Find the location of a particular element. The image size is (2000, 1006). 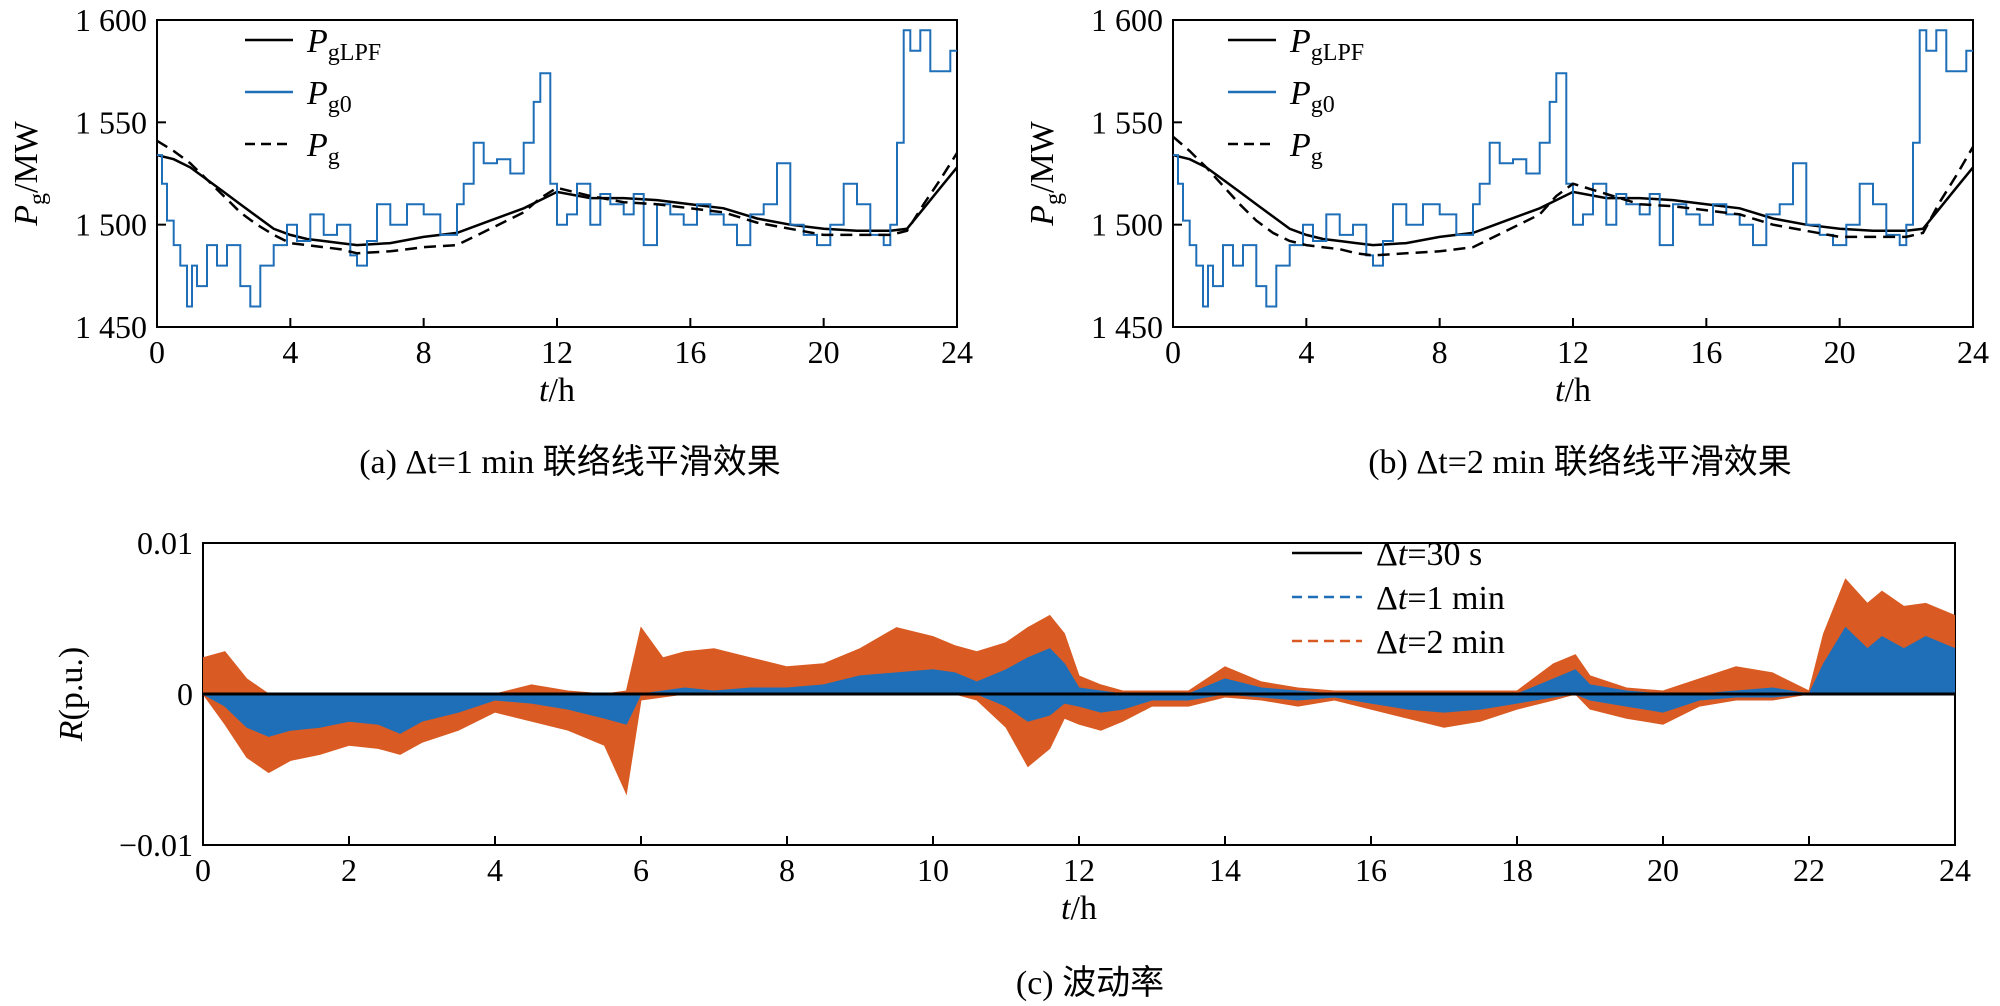

caption-a: (a) Δt=1 min 联络线平滑效果 is located at coordinates (570, 462).